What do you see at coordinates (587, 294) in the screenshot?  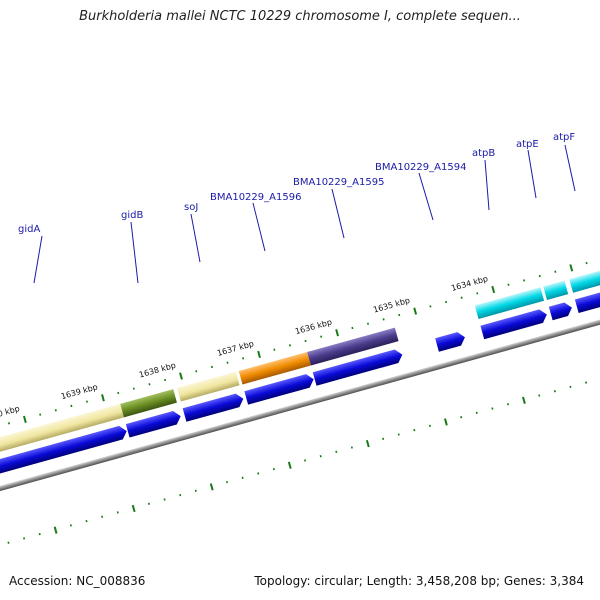 I see `cds-arrow-atpf` at bounding box center [587, 294].